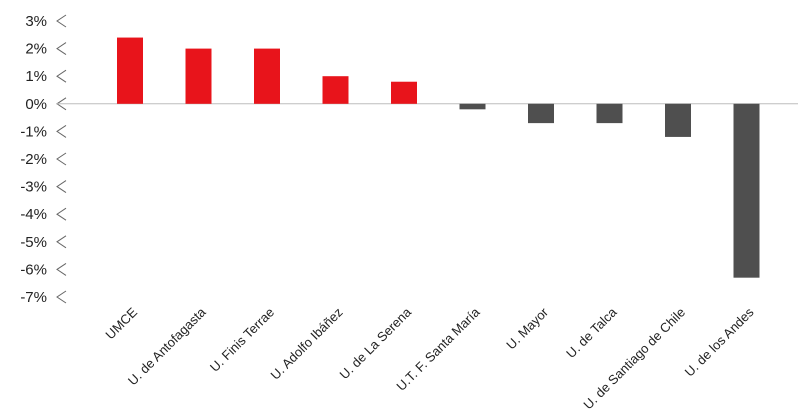  I want to click on y-tick-label: -4%, so click(33, 214).